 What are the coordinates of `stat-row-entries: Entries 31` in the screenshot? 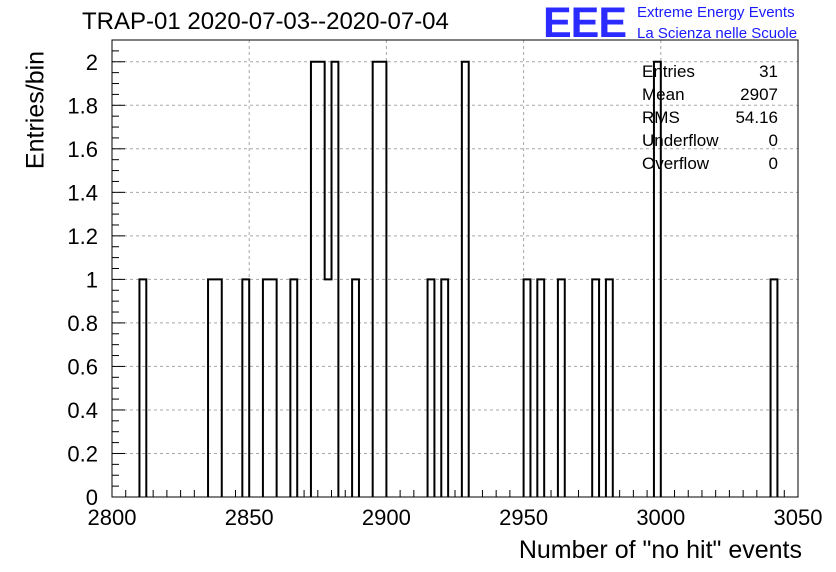 It's located at (710, 71).